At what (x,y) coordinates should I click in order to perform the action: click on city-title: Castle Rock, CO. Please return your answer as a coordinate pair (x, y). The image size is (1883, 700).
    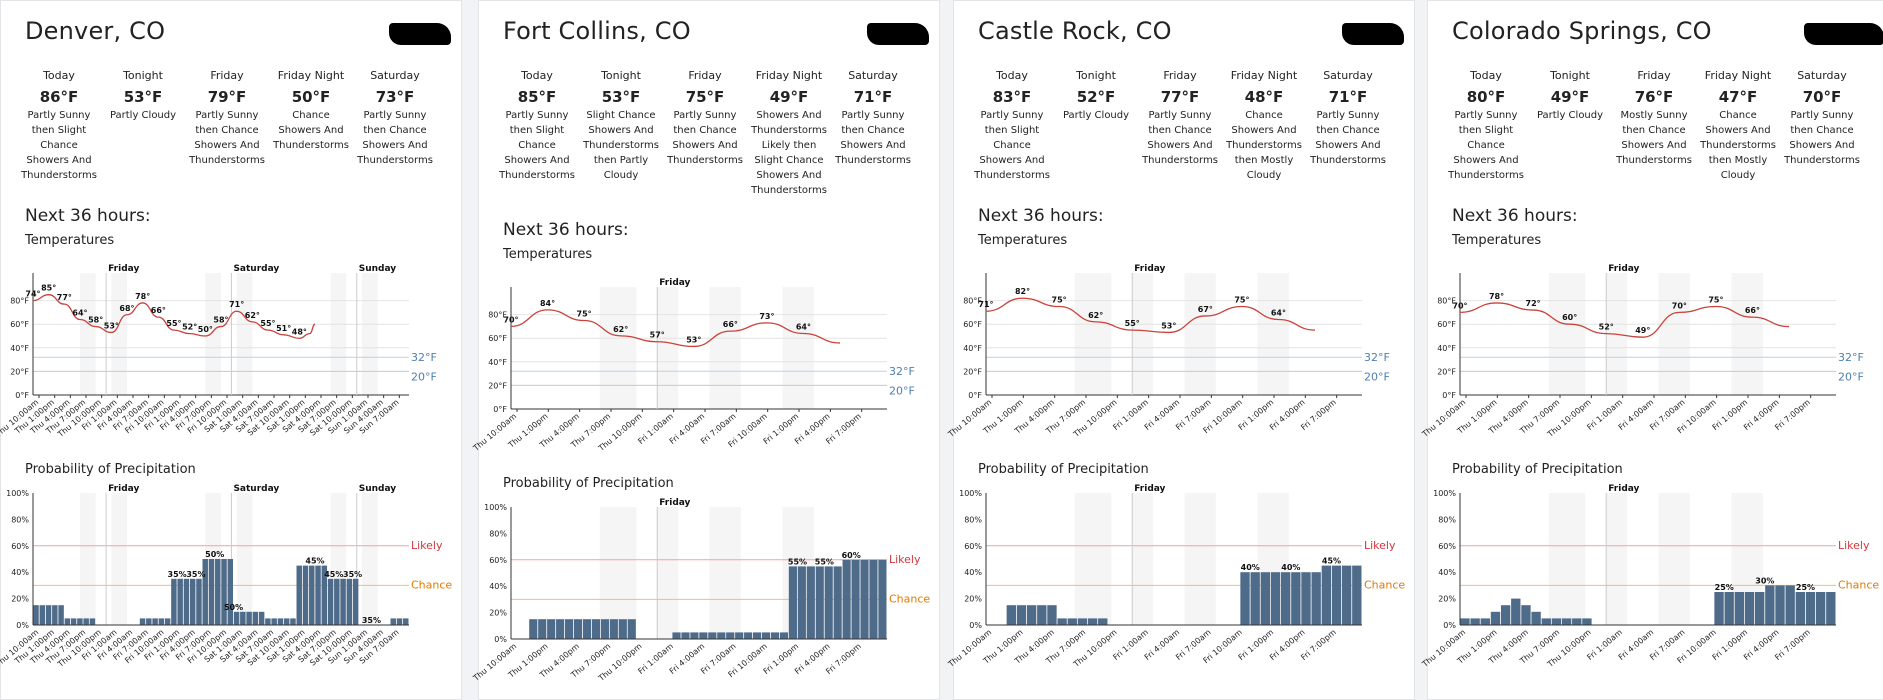
    Looking at the image, I should click on (1075, 31).